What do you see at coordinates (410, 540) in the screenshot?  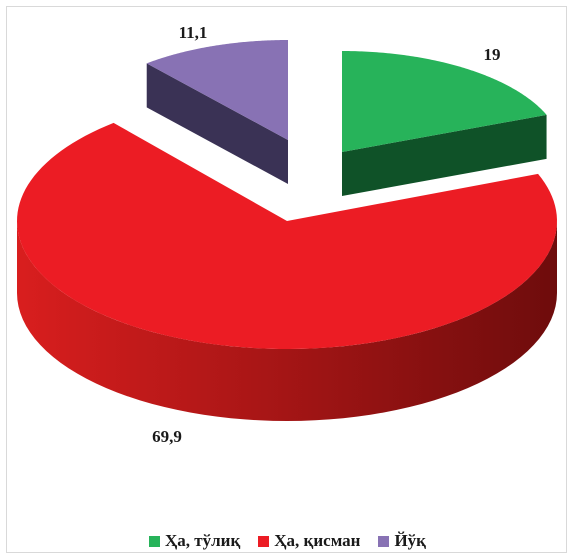 I see `legend-label: Йўқ` at bounding box center [410, 540].